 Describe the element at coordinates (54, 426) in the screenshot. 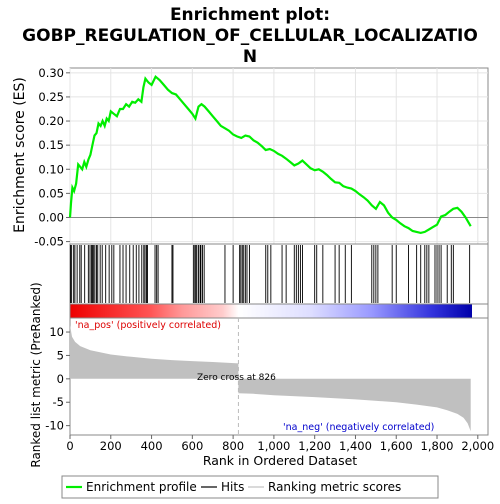

I see `metric-y-tick-label: -10` at that location.